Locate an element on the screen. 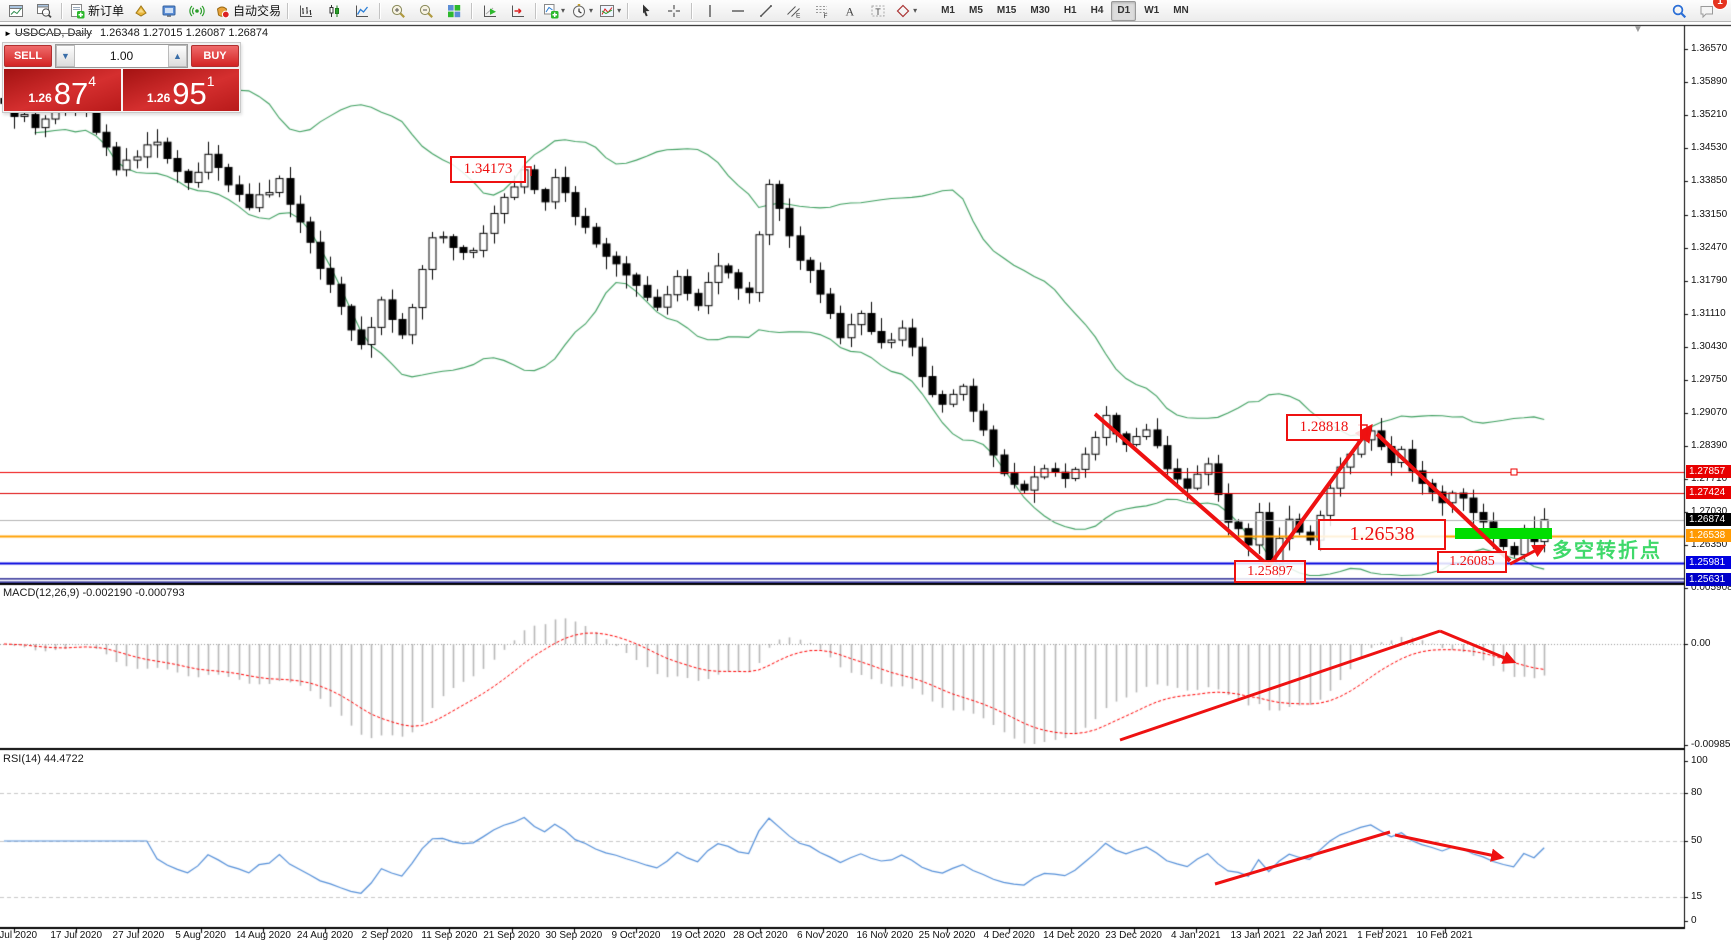  date-axis-label: 14 Dec 2020 is located at coordinates (1071, 935).